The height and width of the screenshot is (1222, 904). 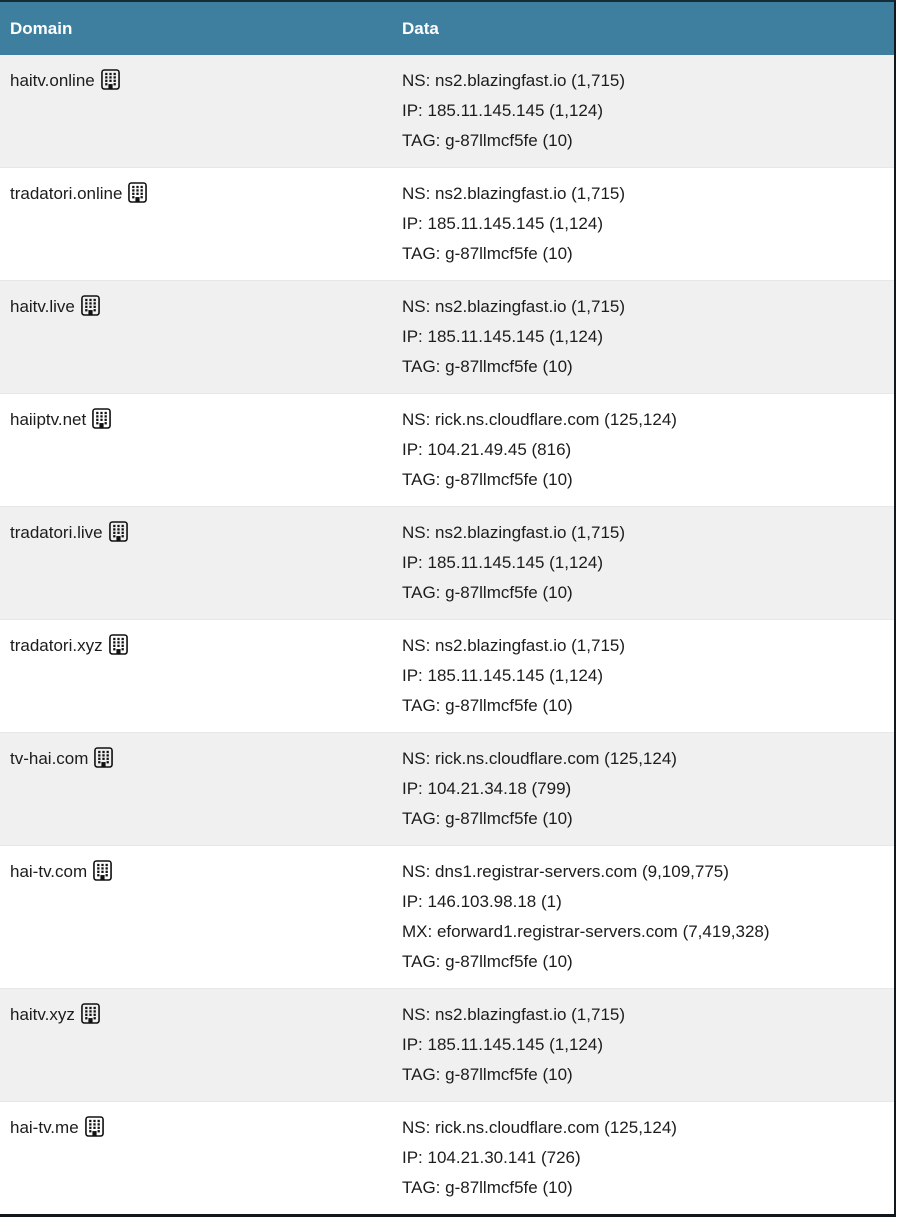 What do you see at coordinates (44, 1127) in the screenshot?
I see `domain-label: hai-tv.me` at bounding box center [44, 1127].